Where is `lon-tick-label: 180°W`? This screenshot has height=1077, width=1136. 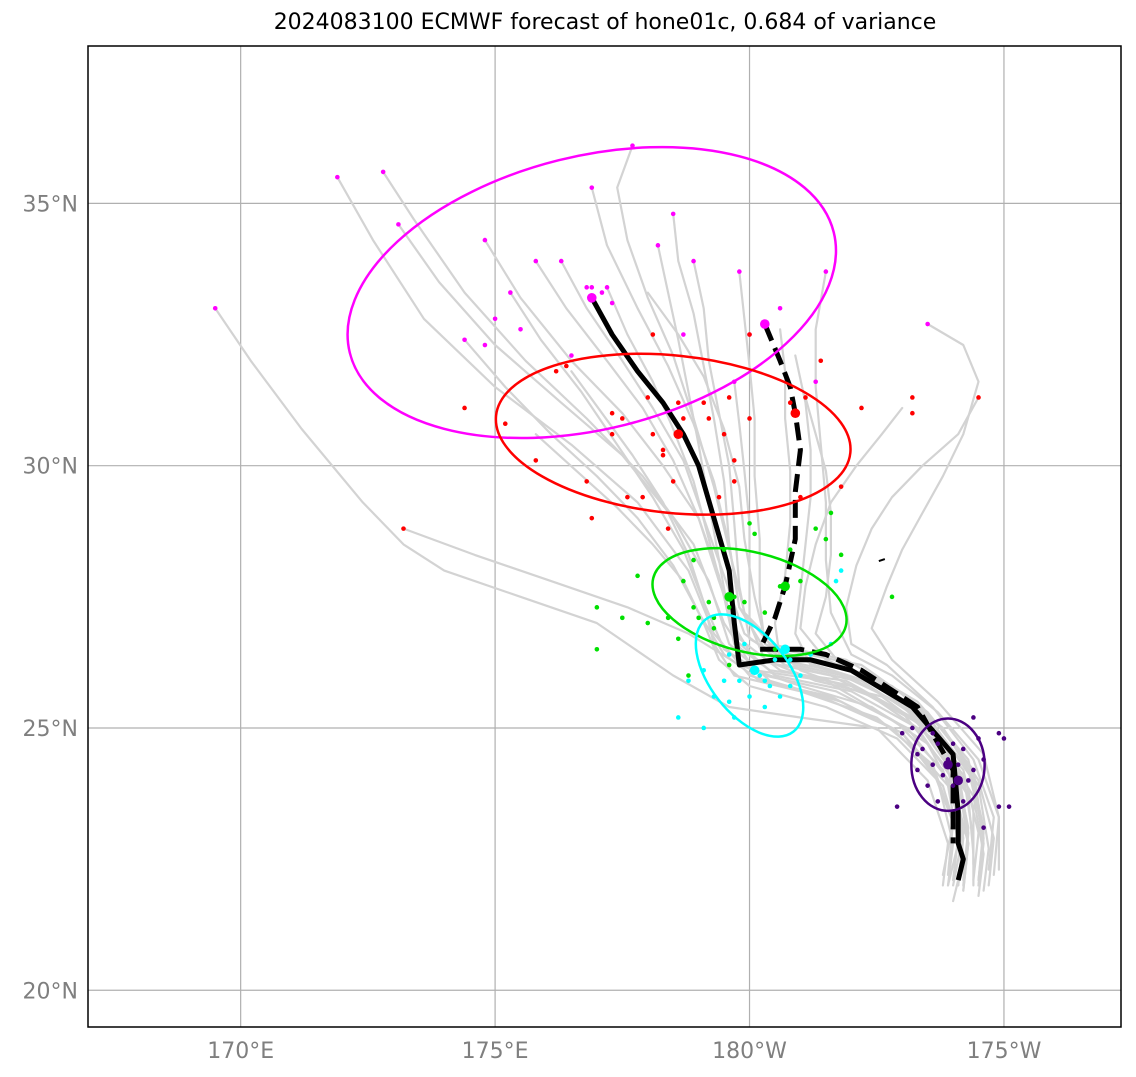
lon-tick-label: 180°W is located at coordinates (749, 1051).